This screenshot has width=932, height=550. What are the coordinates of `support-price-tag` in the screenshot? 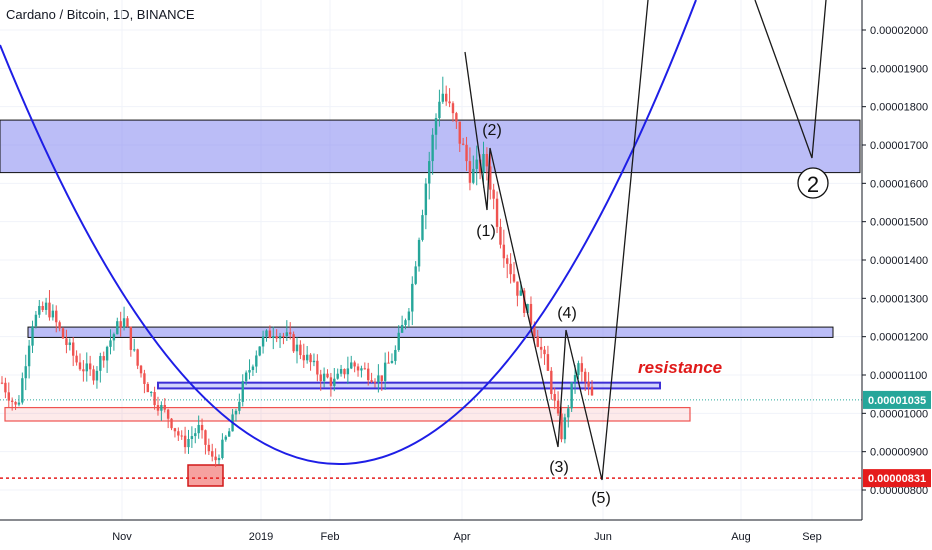 It's located at (897, 478).